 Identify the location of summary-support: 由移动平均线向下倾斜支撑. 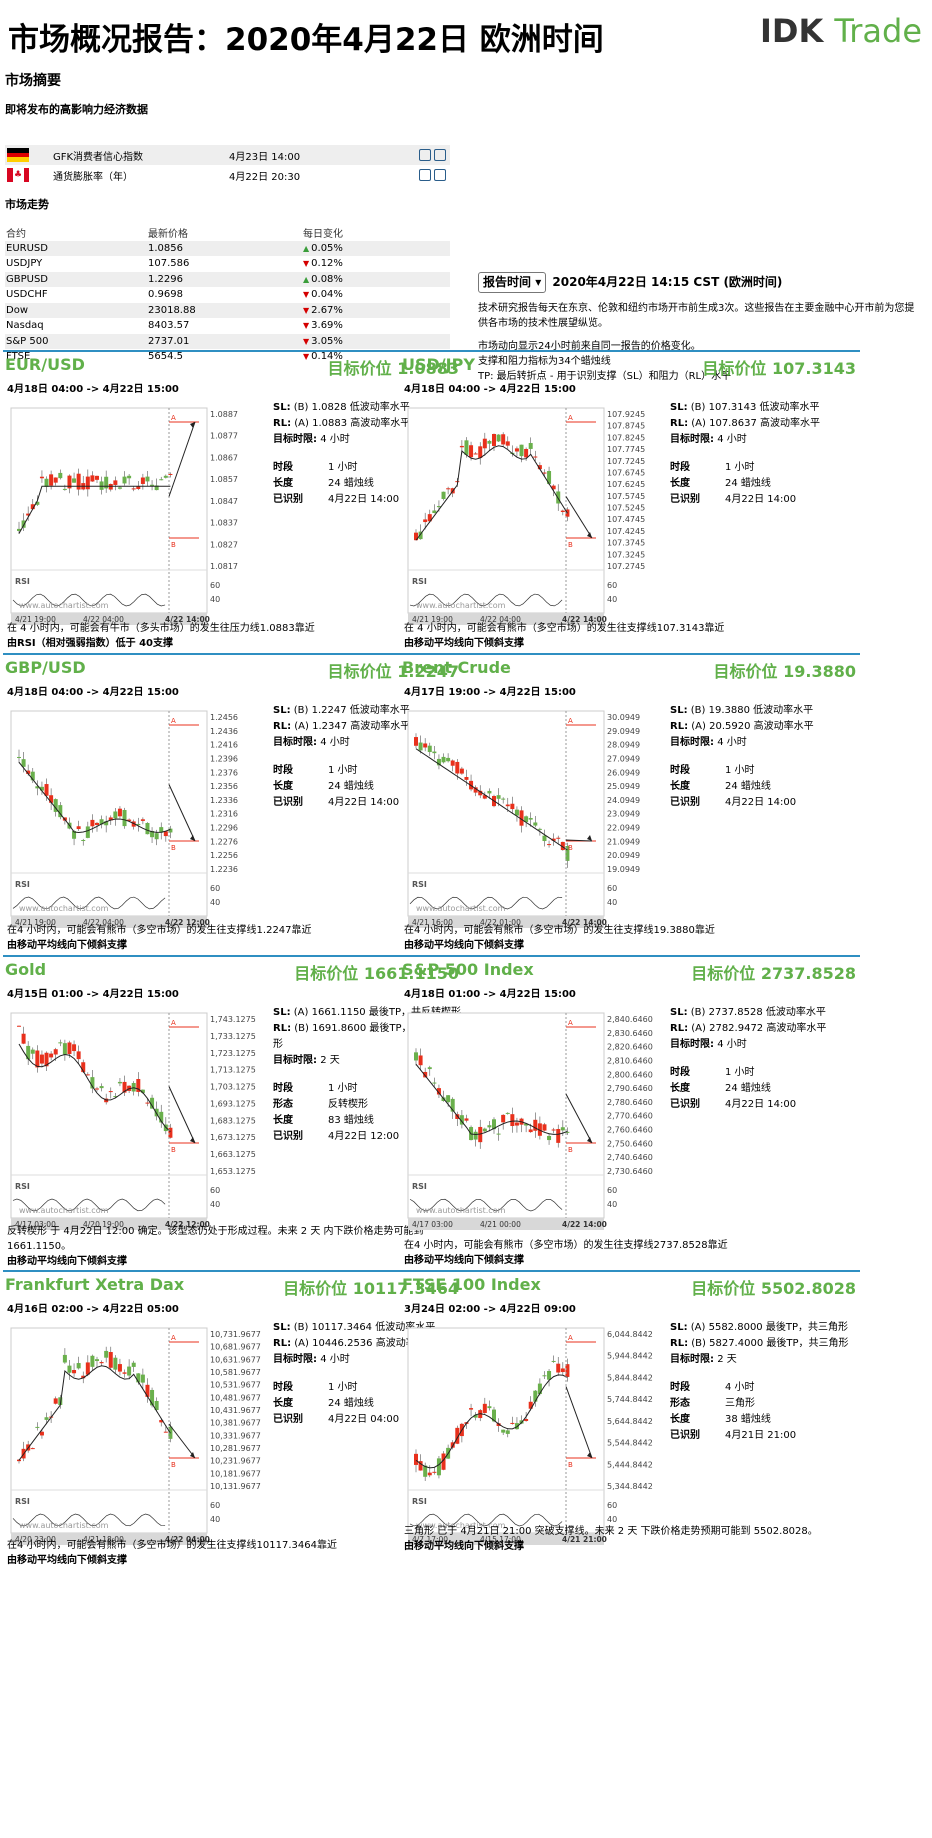
(67, 1560).